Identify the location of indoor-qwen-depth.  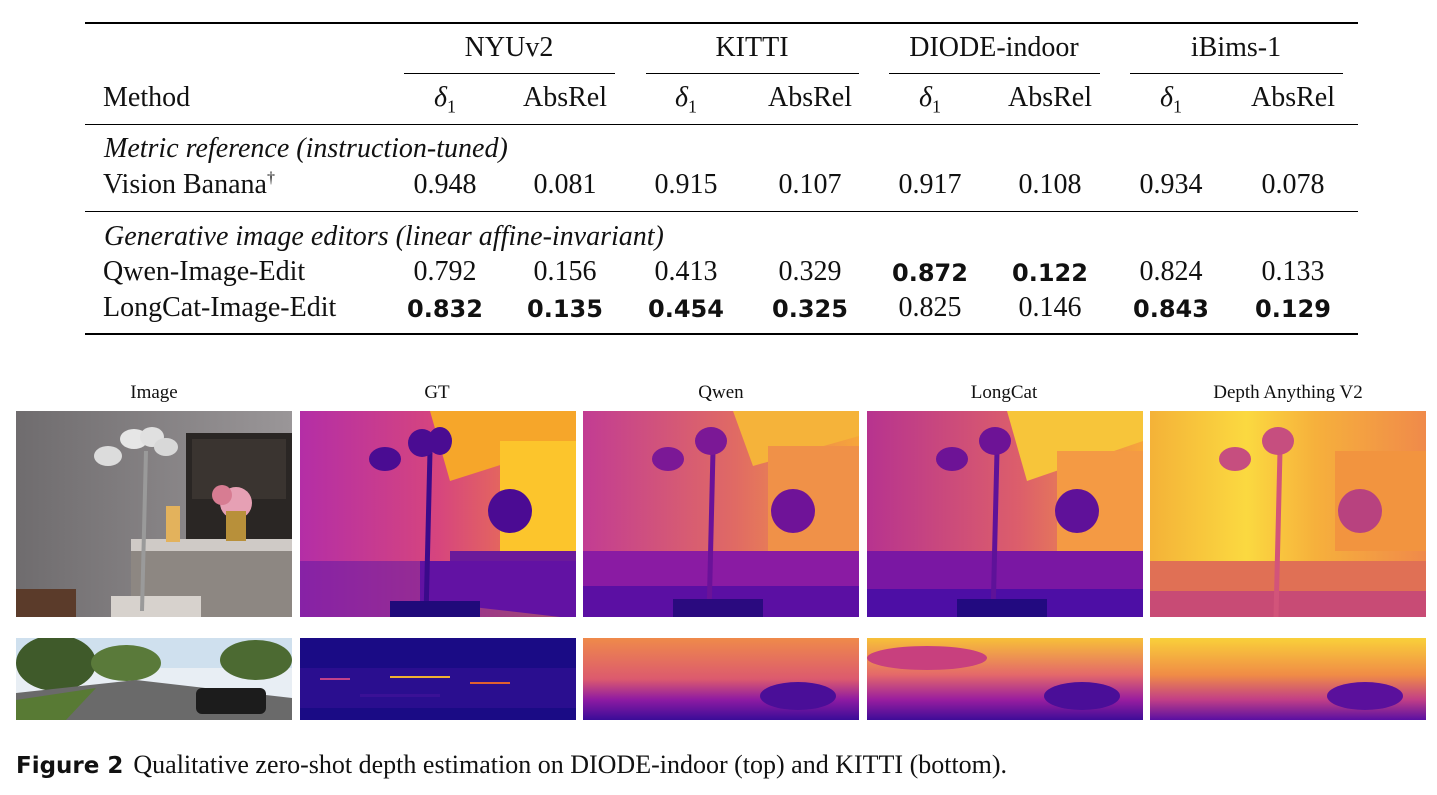
(721, 514).